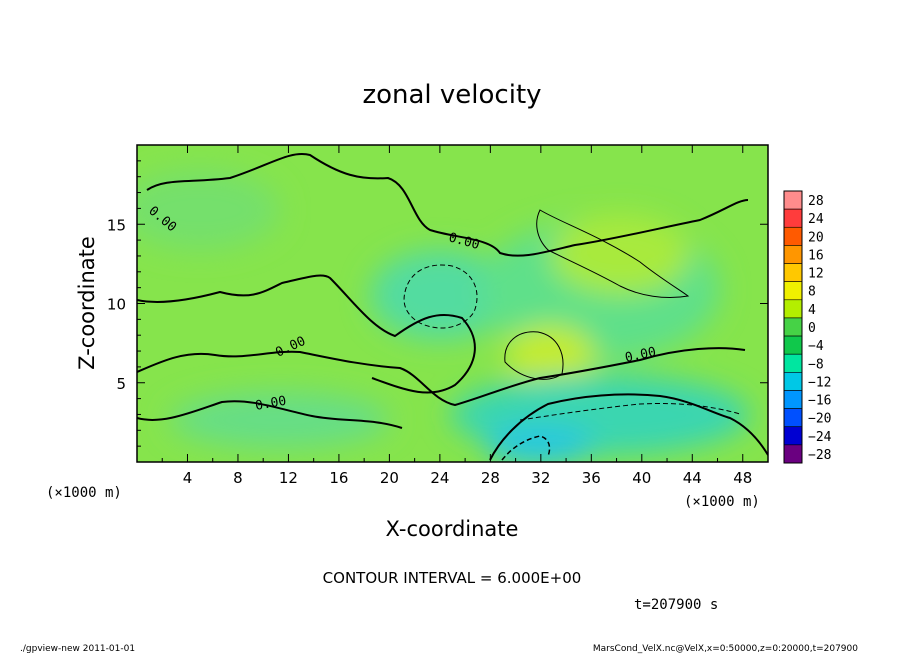 This screenshot has height=654, width=904. I want to click on x-tick-label: 4, so click(188, 478).